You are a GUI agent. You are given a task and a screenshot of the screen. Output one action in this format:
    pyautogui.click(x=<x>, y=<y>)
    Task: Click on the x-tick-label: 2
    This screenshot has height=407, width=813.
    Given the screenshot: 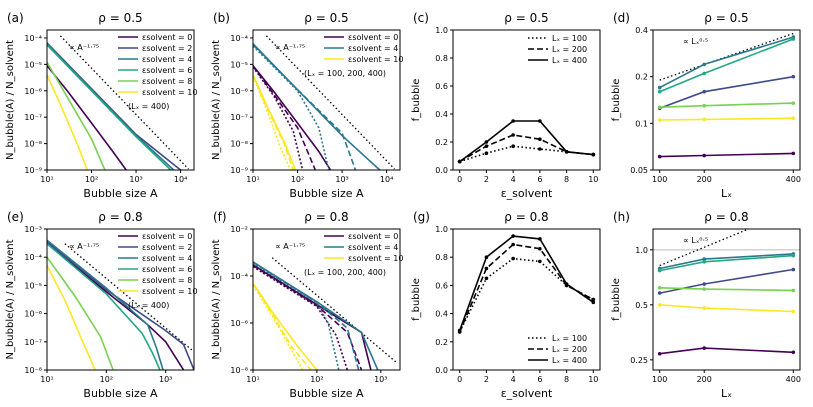 What is the action you would take?
    pyautogui.click(x=486, y=379)
    